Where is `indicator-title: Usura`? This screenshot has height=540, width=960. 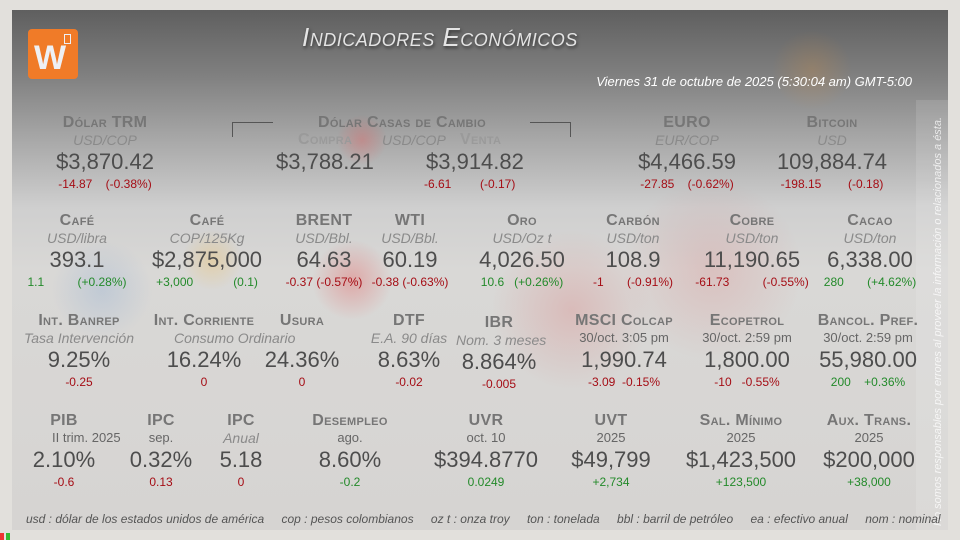
indicator-title: Usura is located at coordinates (302, 320).